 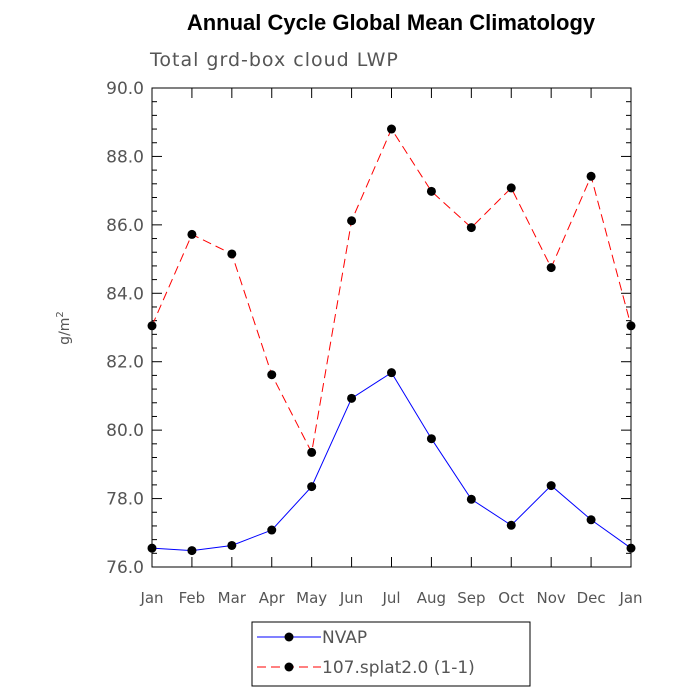 I want to click on chart-subtitle: Total grd-box cloud LWP, so click(x=274, y=60).